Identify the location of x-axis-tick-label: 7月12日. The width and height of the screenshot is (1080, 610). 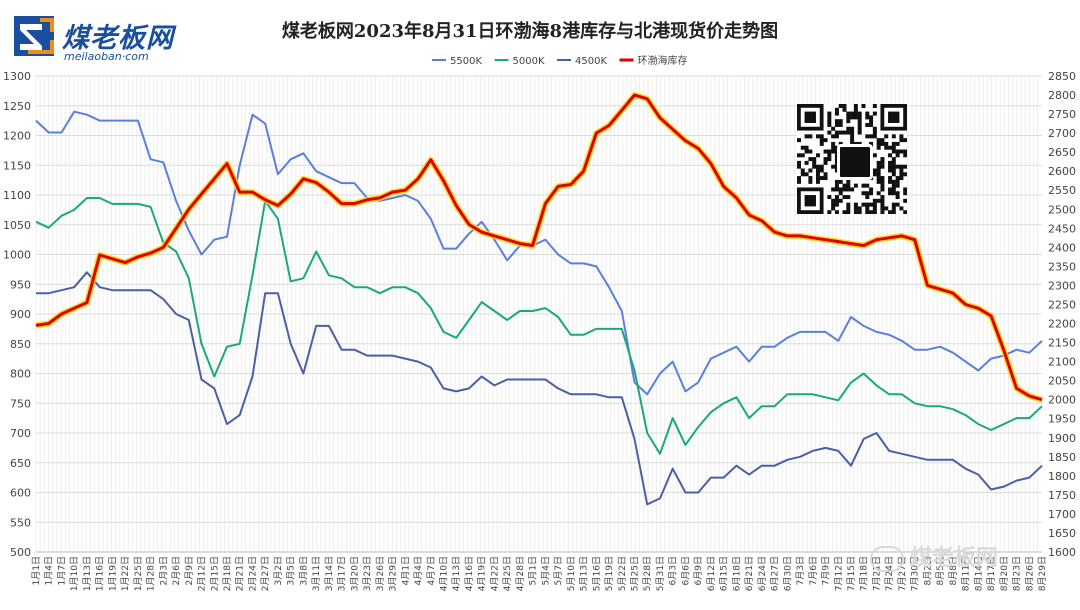
(838, 573).